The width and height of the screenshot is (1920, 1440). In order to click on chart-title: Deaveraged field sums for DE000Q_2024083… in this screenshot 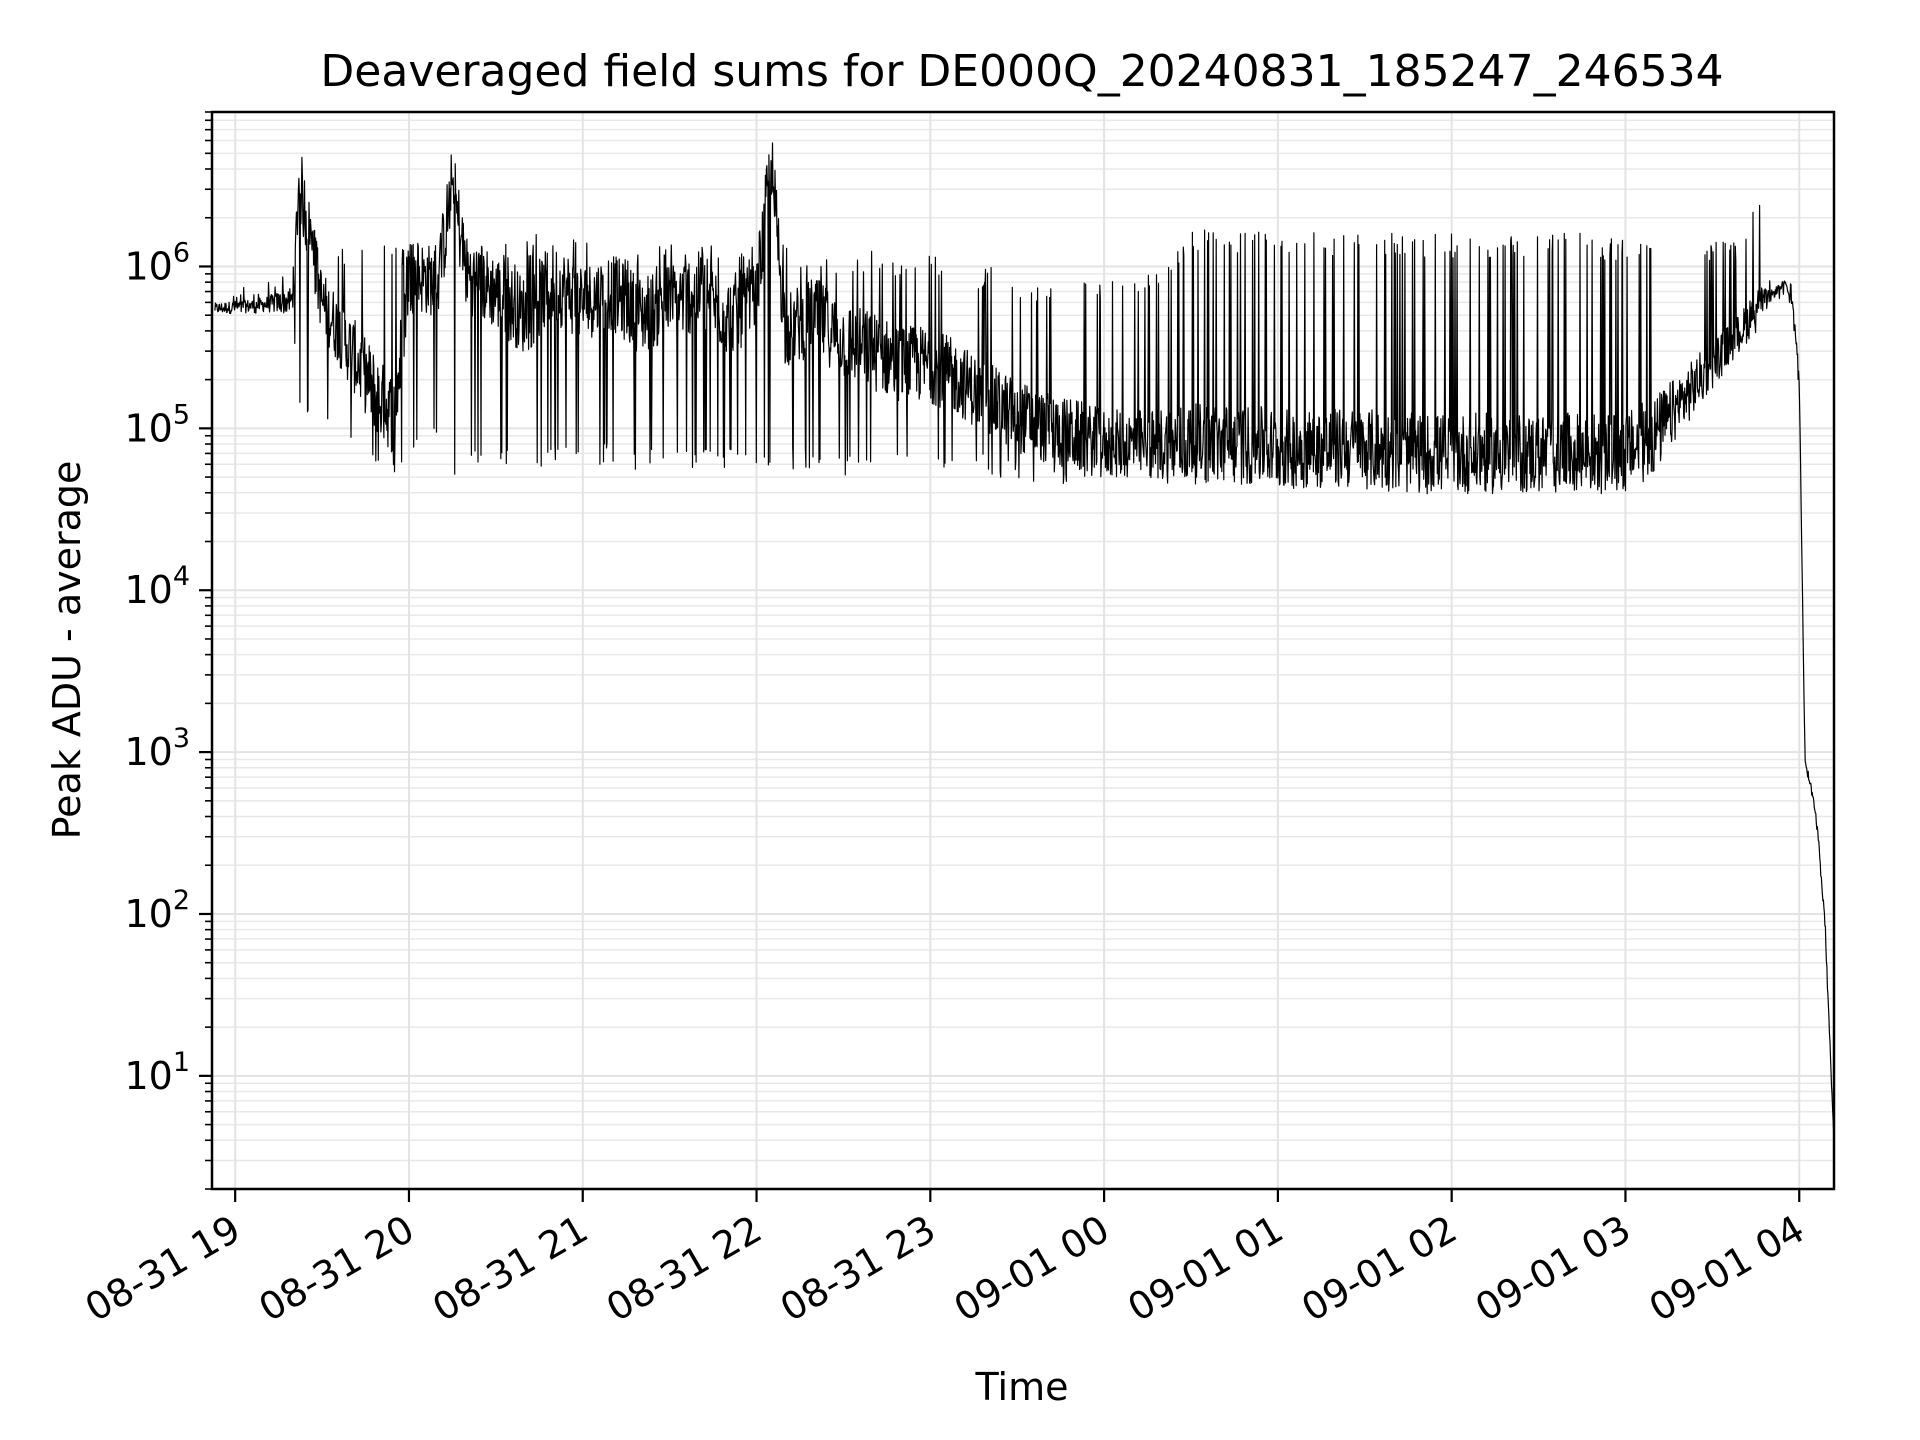, I will do `click(1021, 71)`.